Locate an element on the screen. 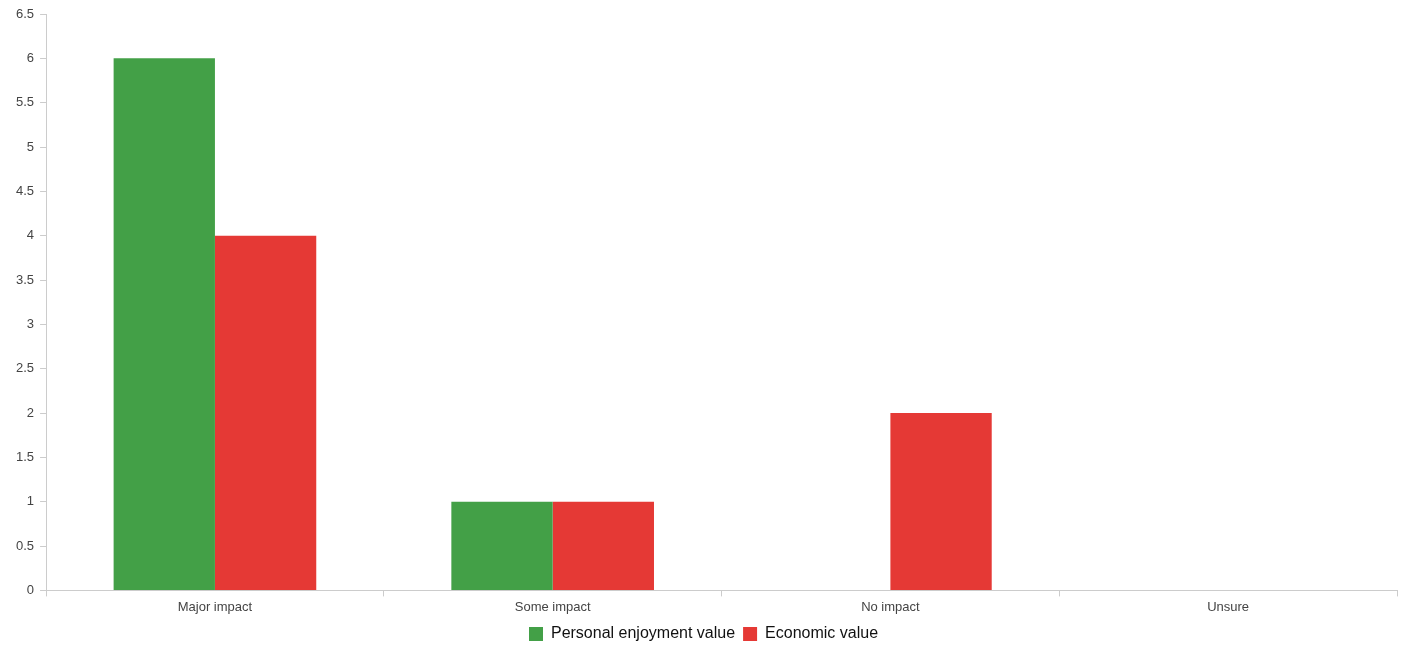 Image resolution: width=1405 pixels, height=656 pixels. y-tick-label: 0.5 is located at coordinates (25, 545).